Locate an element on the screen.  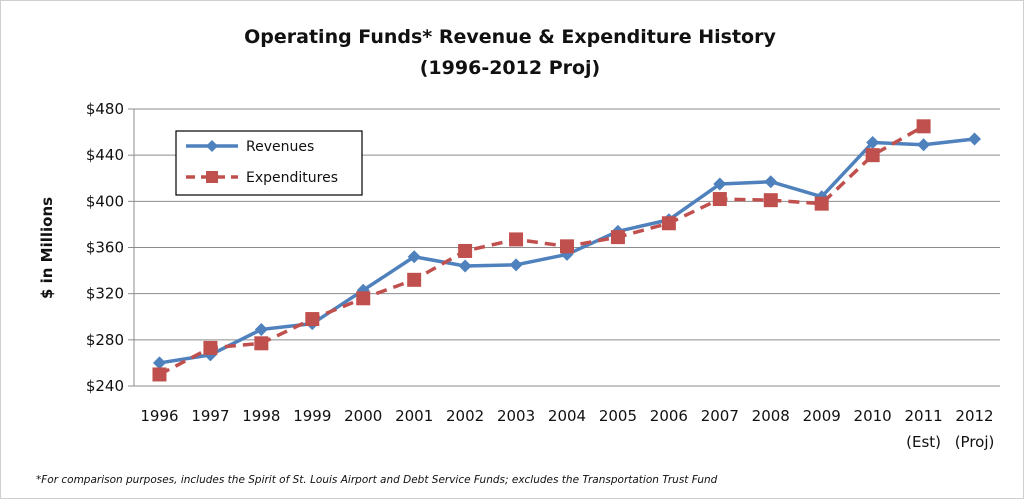
y-tick-label: $440 is located at coordinates (105, 155).